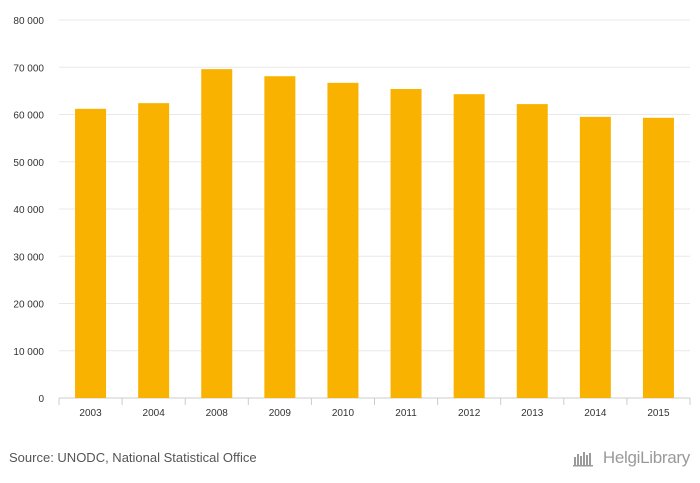 Image resolution: width=700 pixels, height=483 pixels. I want to click on x-tick-label: 2013, so click(532, 413).